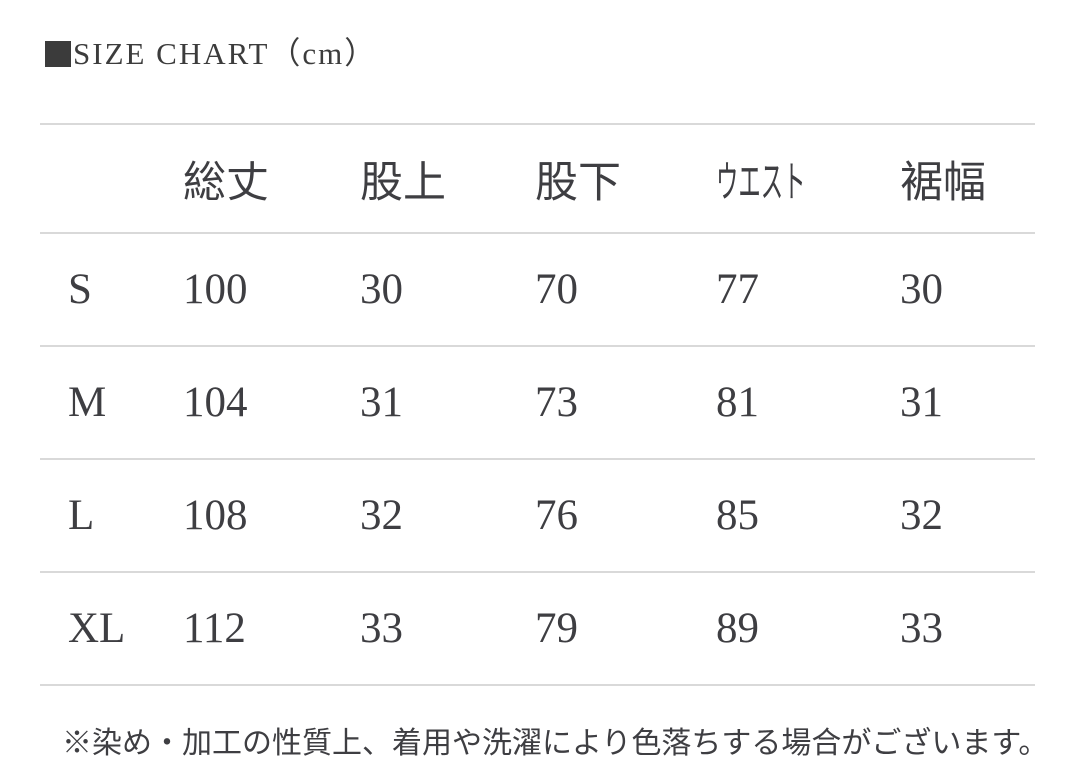 This screenshot has width=1080, height=762. What do you see at coordinates (58, 53) in the screenshot?
I see `filled-square-icon` at bounding box center [58, 53].